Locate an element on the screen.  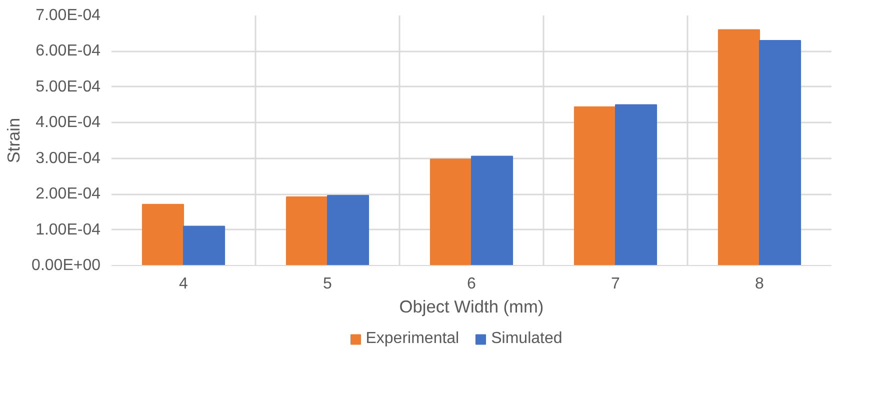
x-axis-title: Object Width (mm) is located at coordinates (471, 306).